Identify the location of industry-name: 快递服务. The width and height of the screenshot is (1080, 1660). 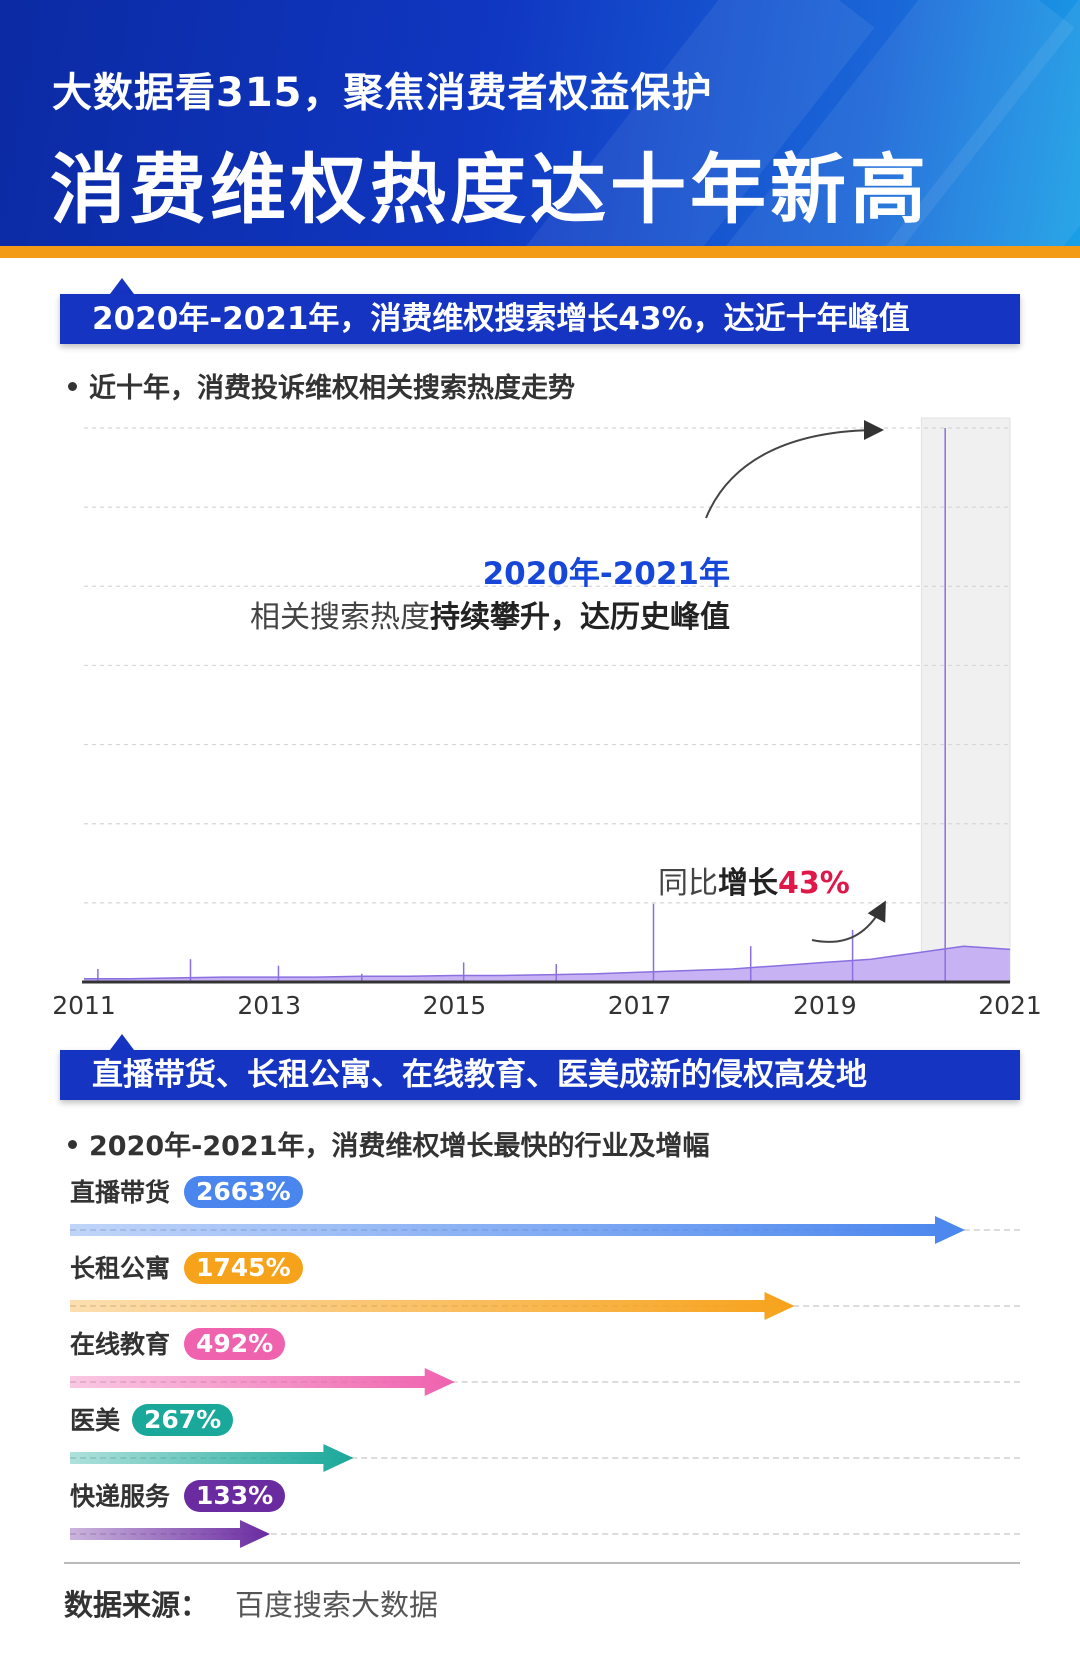
(120, 1496).